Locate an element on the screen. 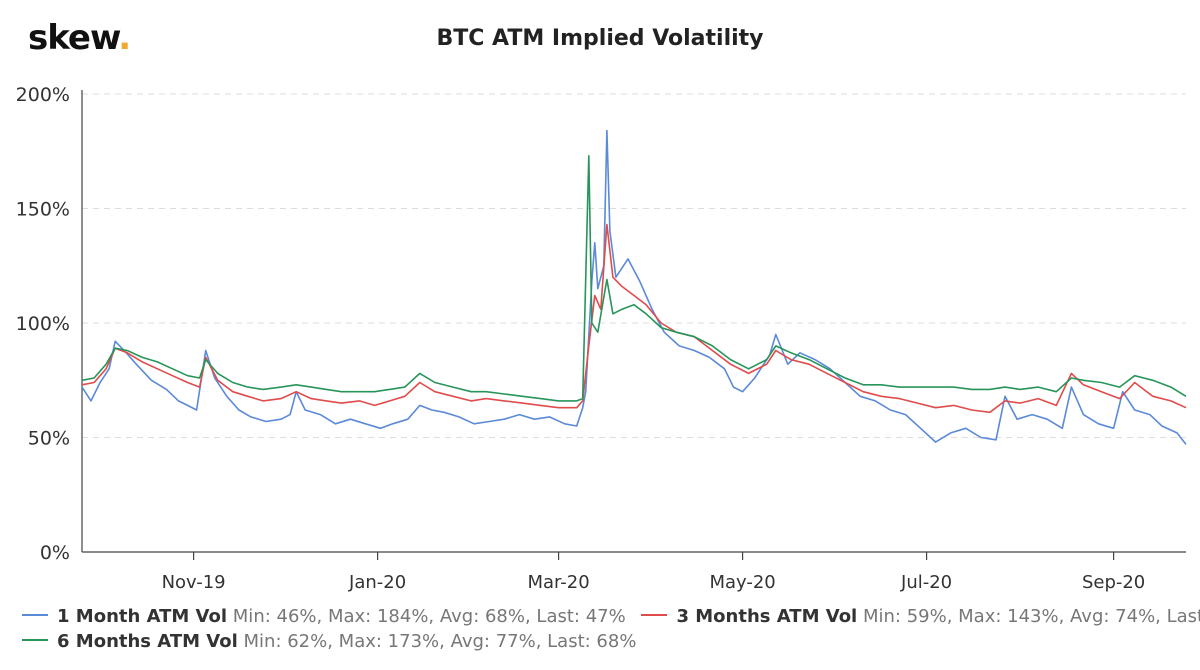  skew-logo: skew. is located at coordinates (79, 38).